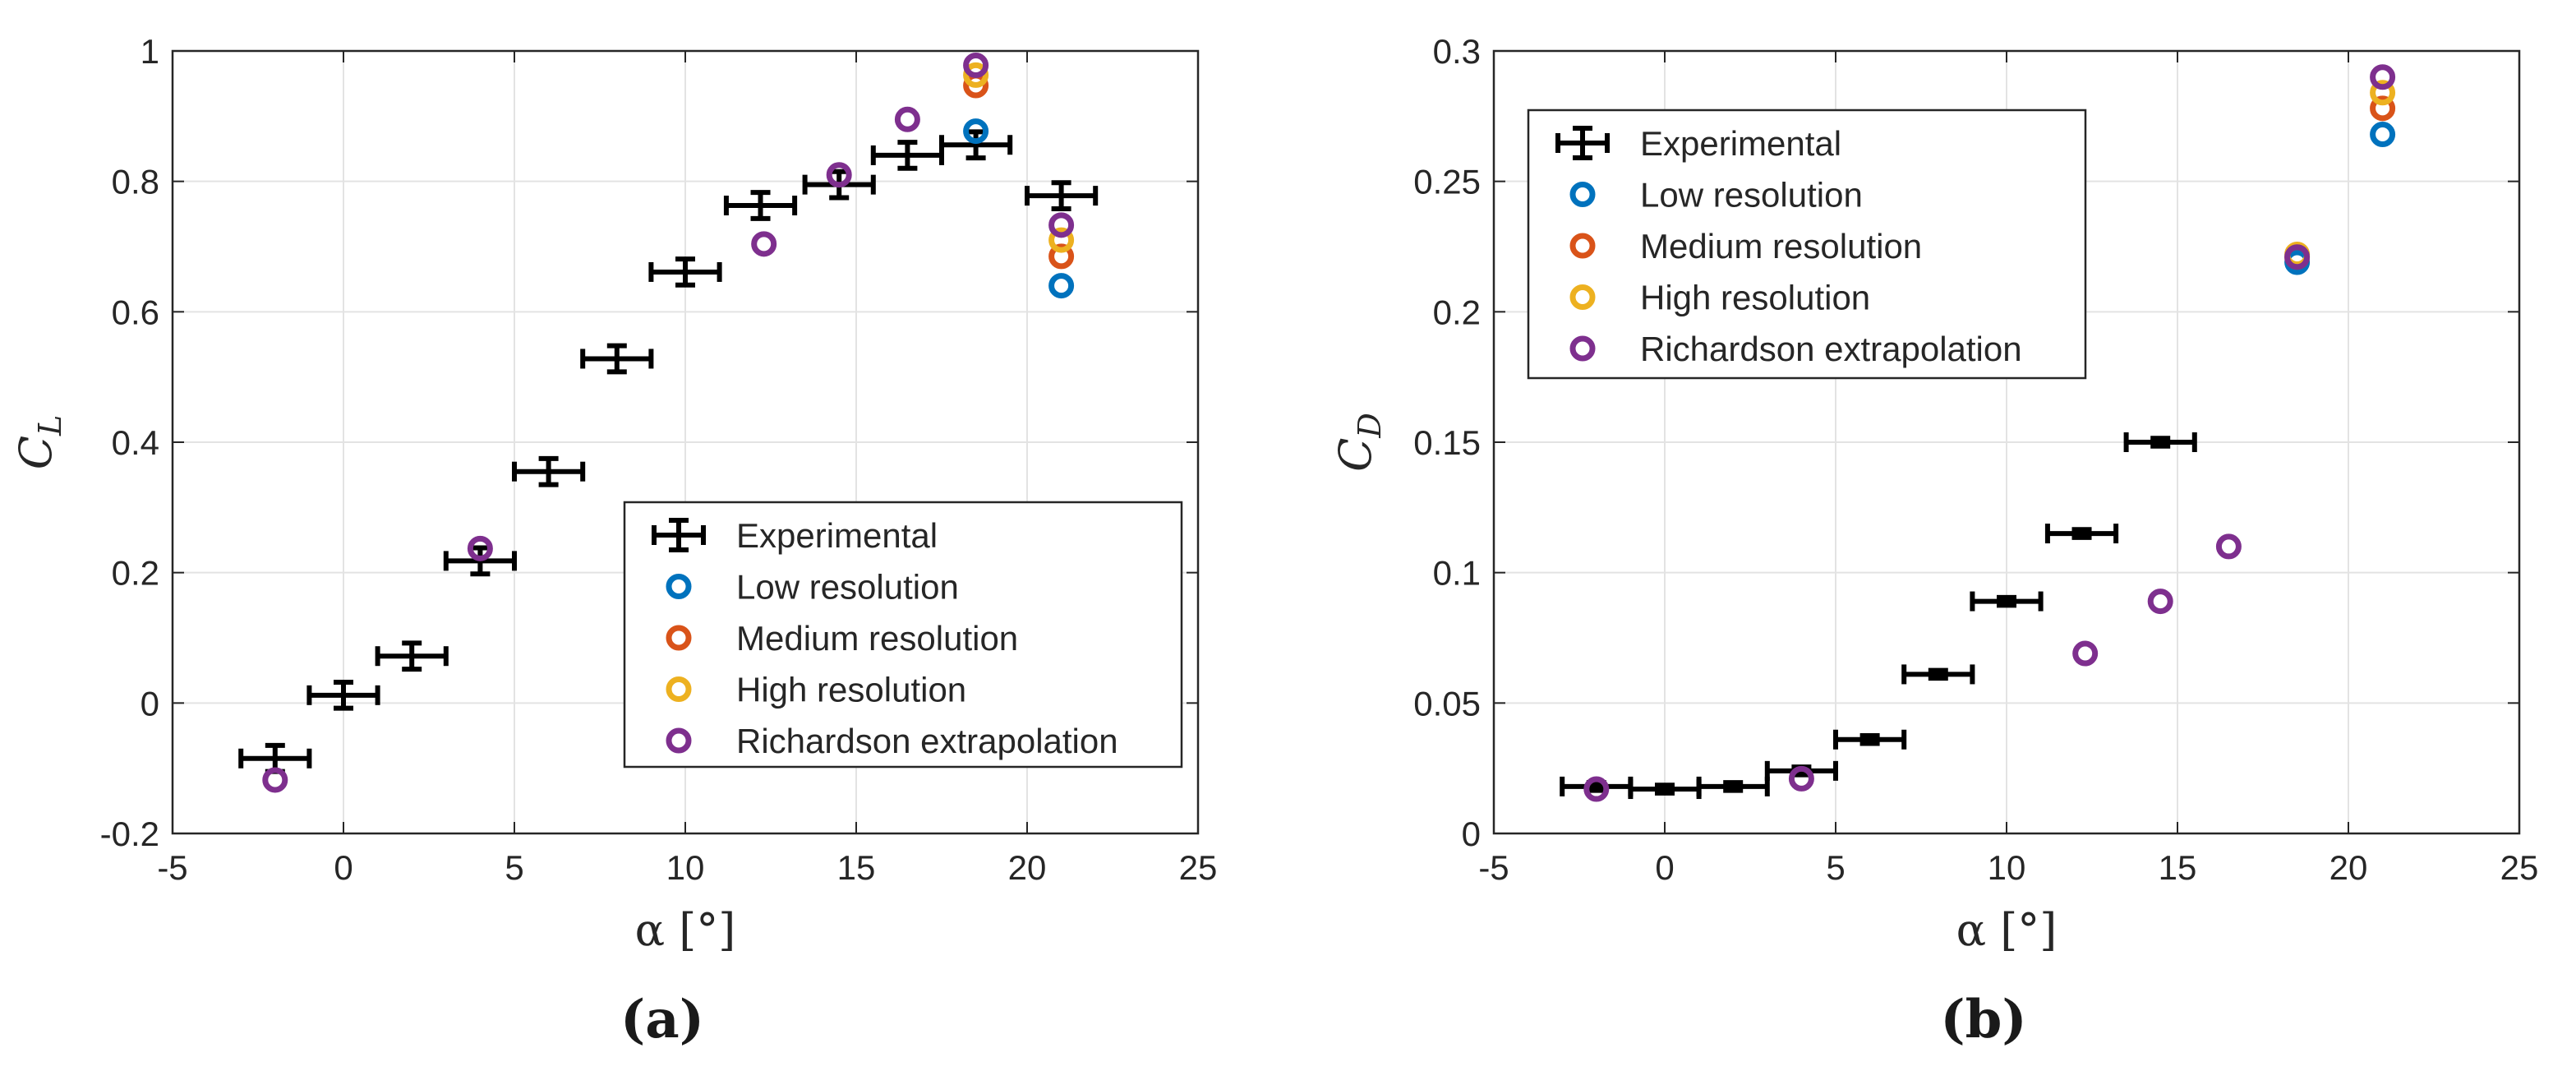 This screenshot has height=1071, width=2576. Describe the element at coordinates (1983, 1019) in the screenshot. I see `panel-label: (b)` at that location.